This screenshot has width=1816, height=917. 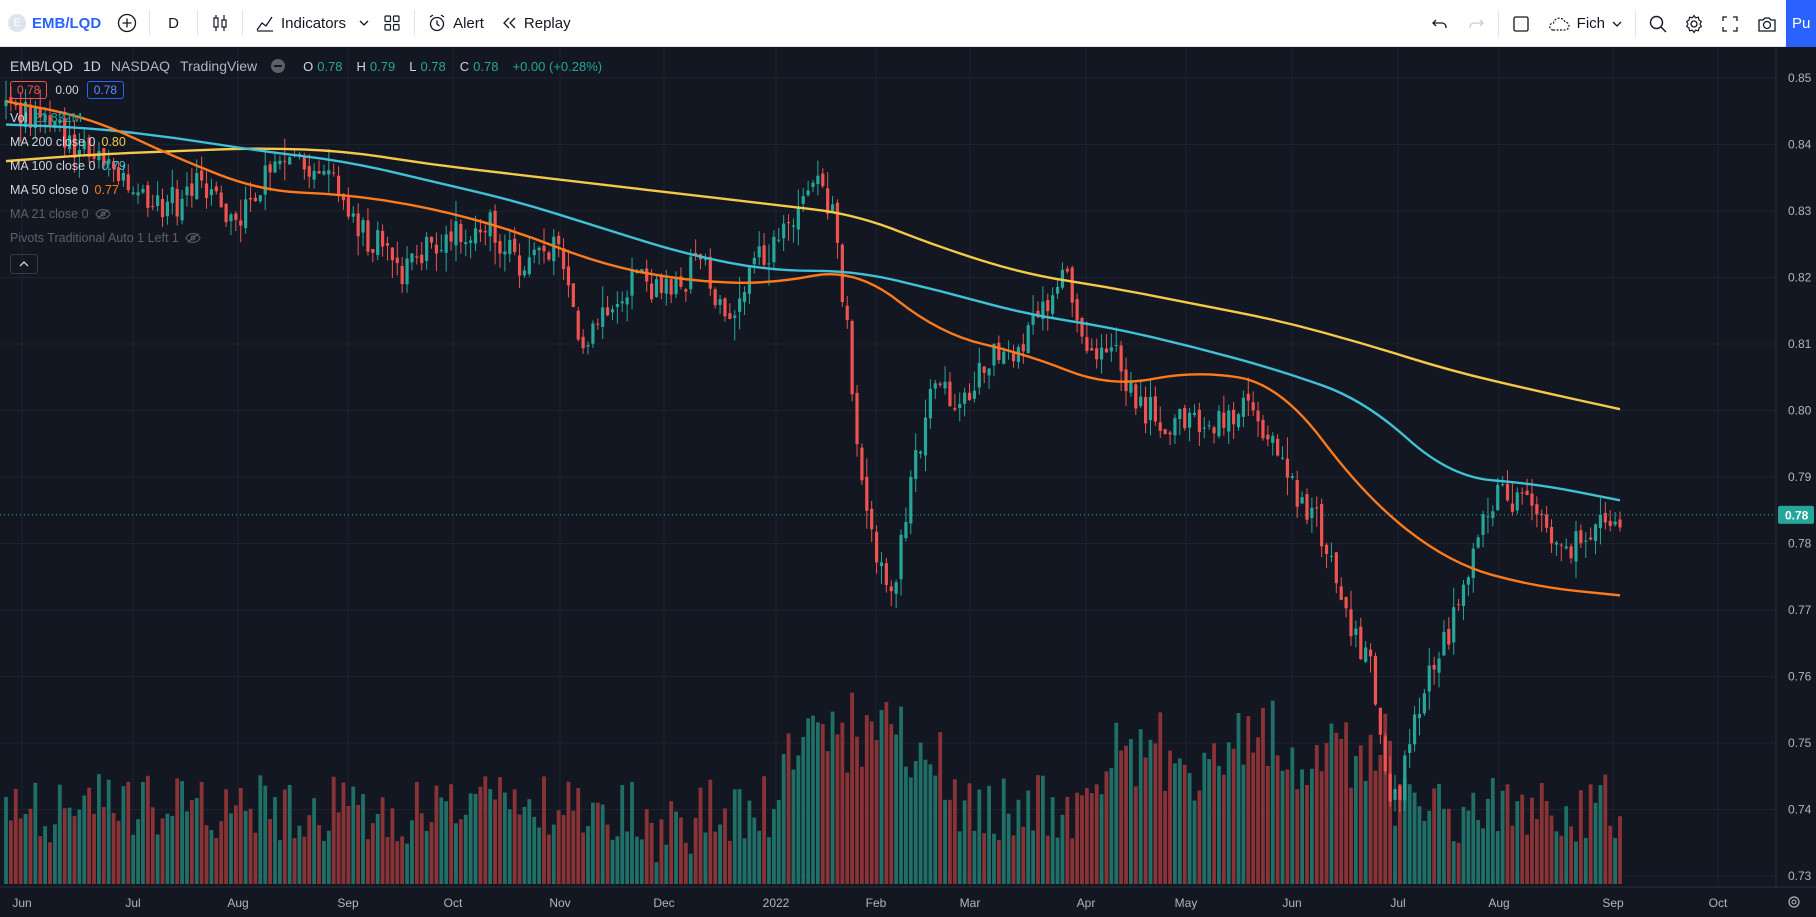 I want to click on indicators-label: Indicators, so click(x=314, y=23).